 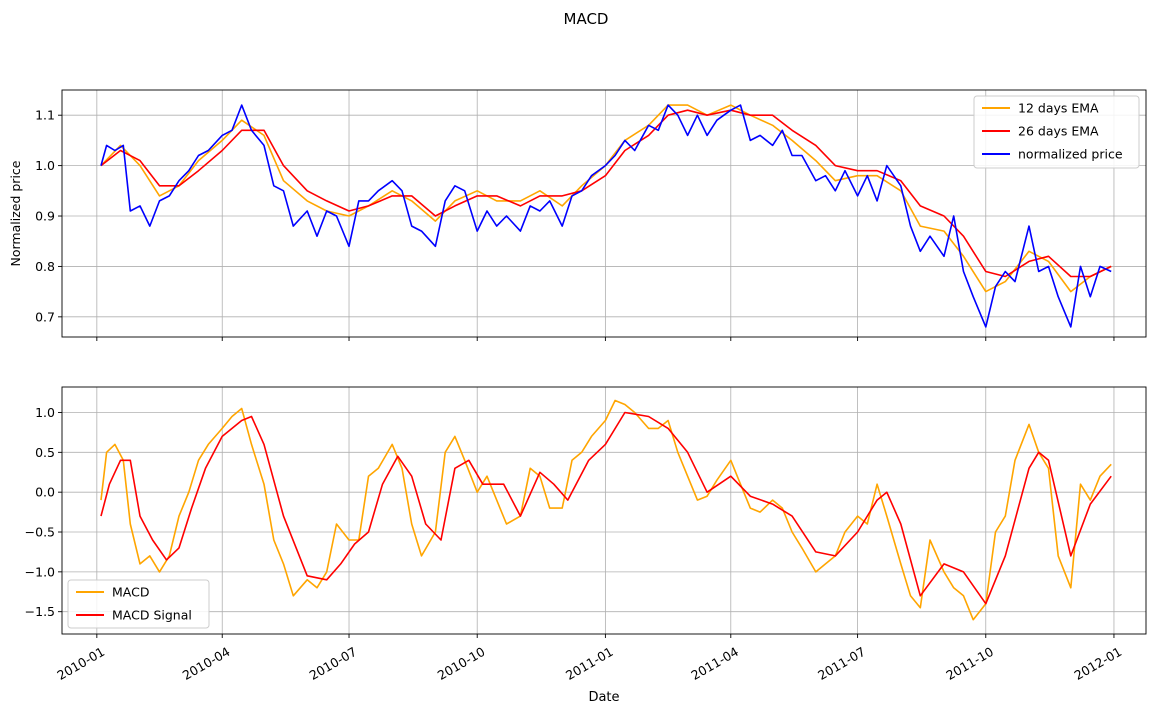 I want to click on y-tick-label: −1.5, so click(x=40, y=611).